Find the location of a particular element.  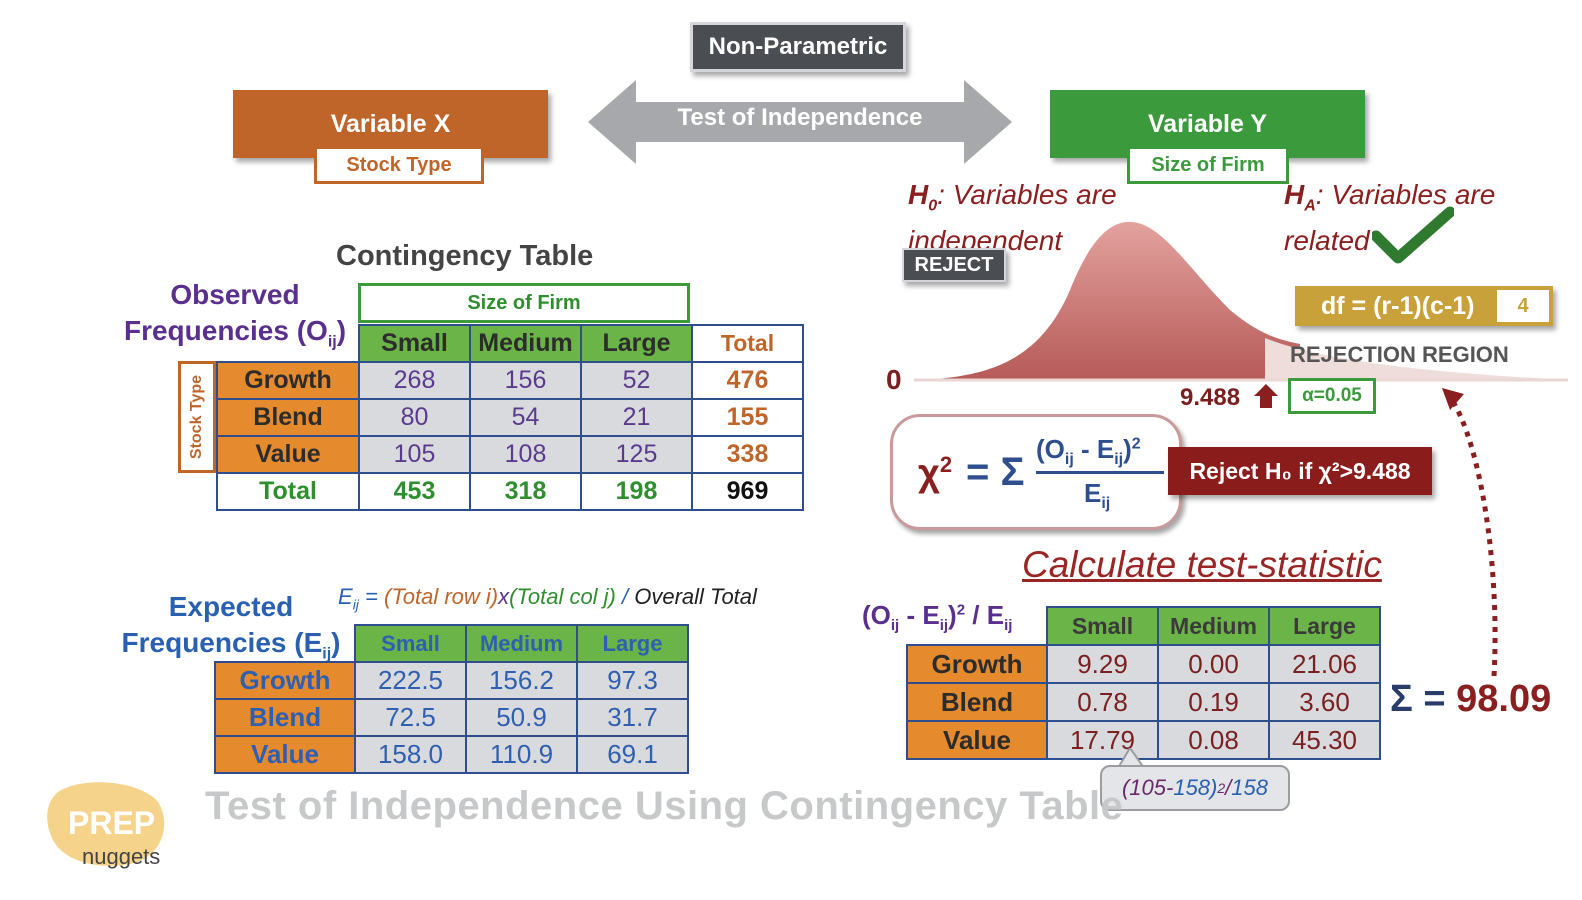

table-cell: 17.79 is located at coordinates (1102, 740).